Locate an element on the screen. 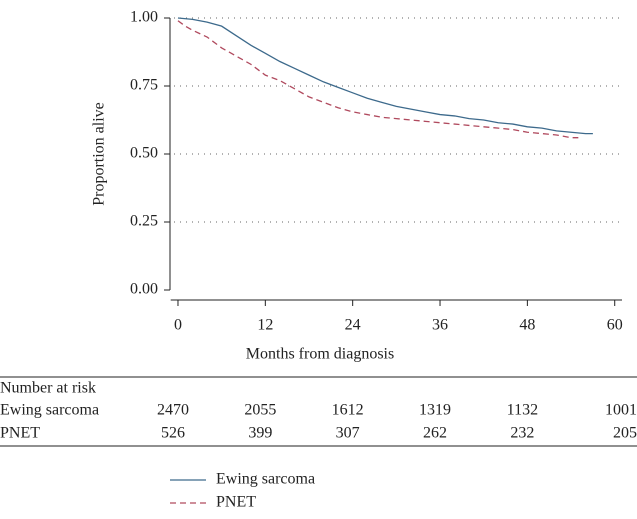 The width and height of the screenshot is (637, 519). x-tick-label: 24 is located at coordinates (353, 325).